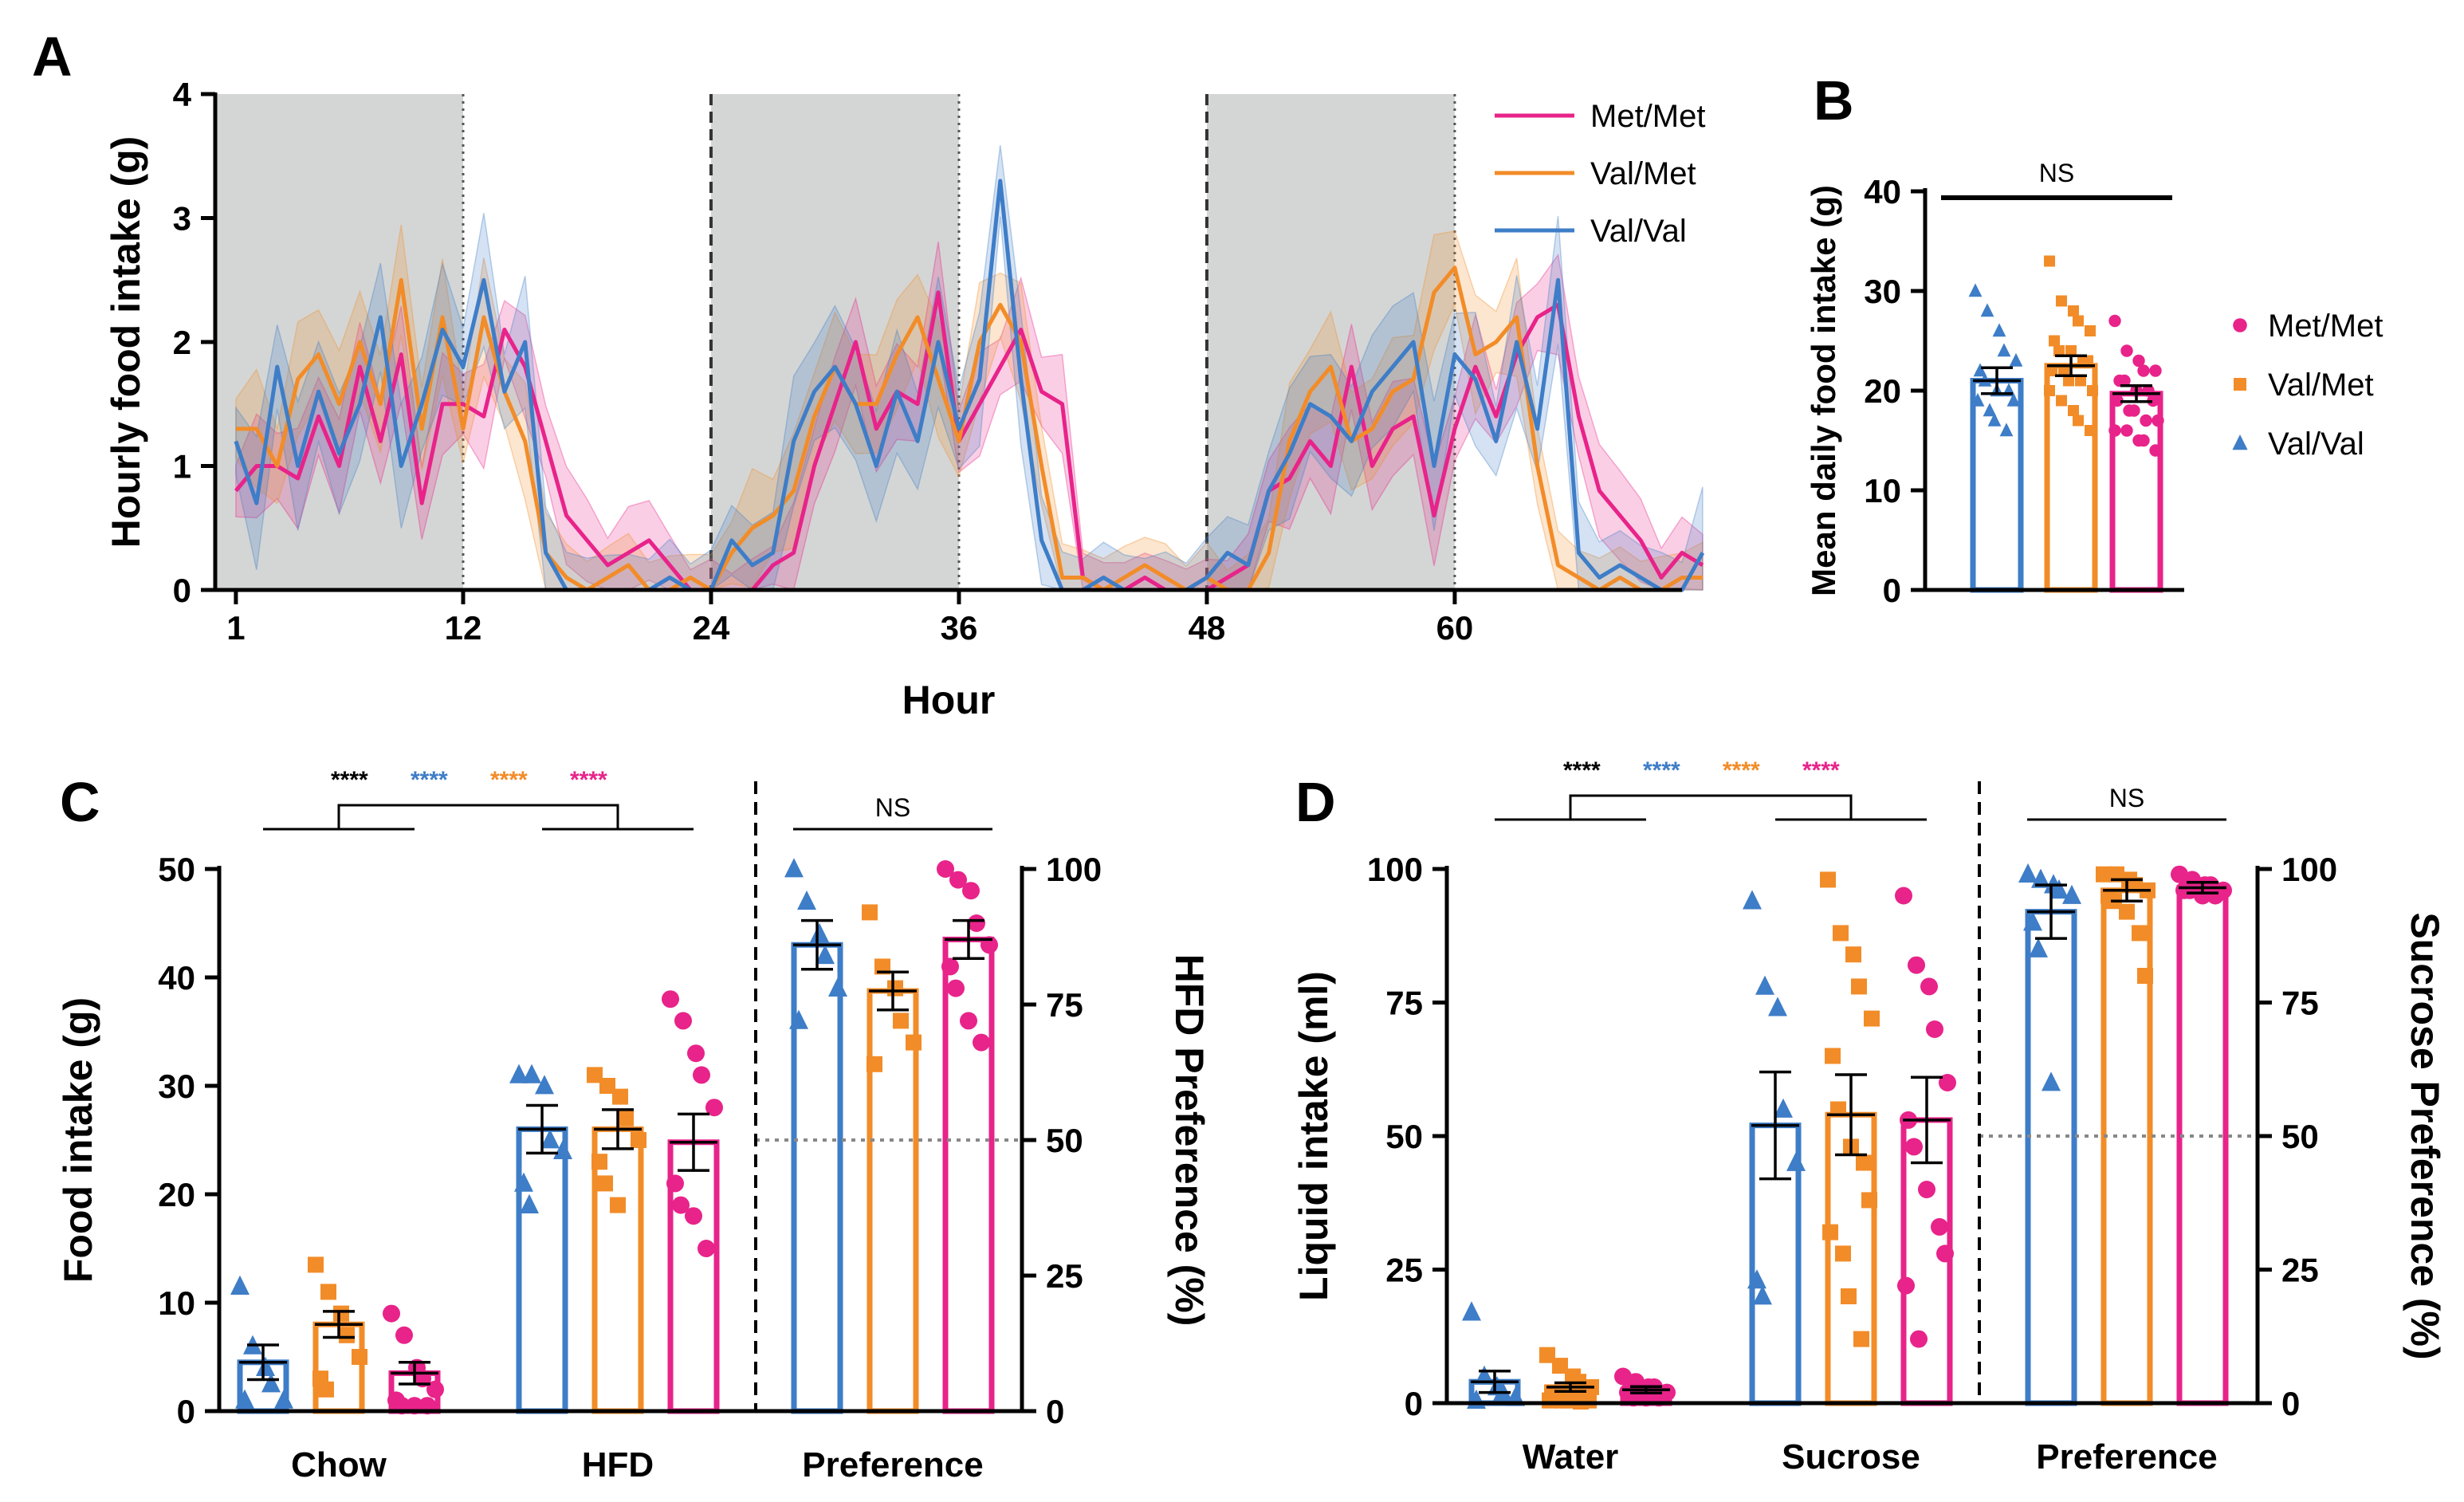 Image resolution: width=2464 pixels, height=1502 pixels. Describe the element at coordinates (949, 700) in the screenshot. I see `x-axis-title: Hour` at that location.